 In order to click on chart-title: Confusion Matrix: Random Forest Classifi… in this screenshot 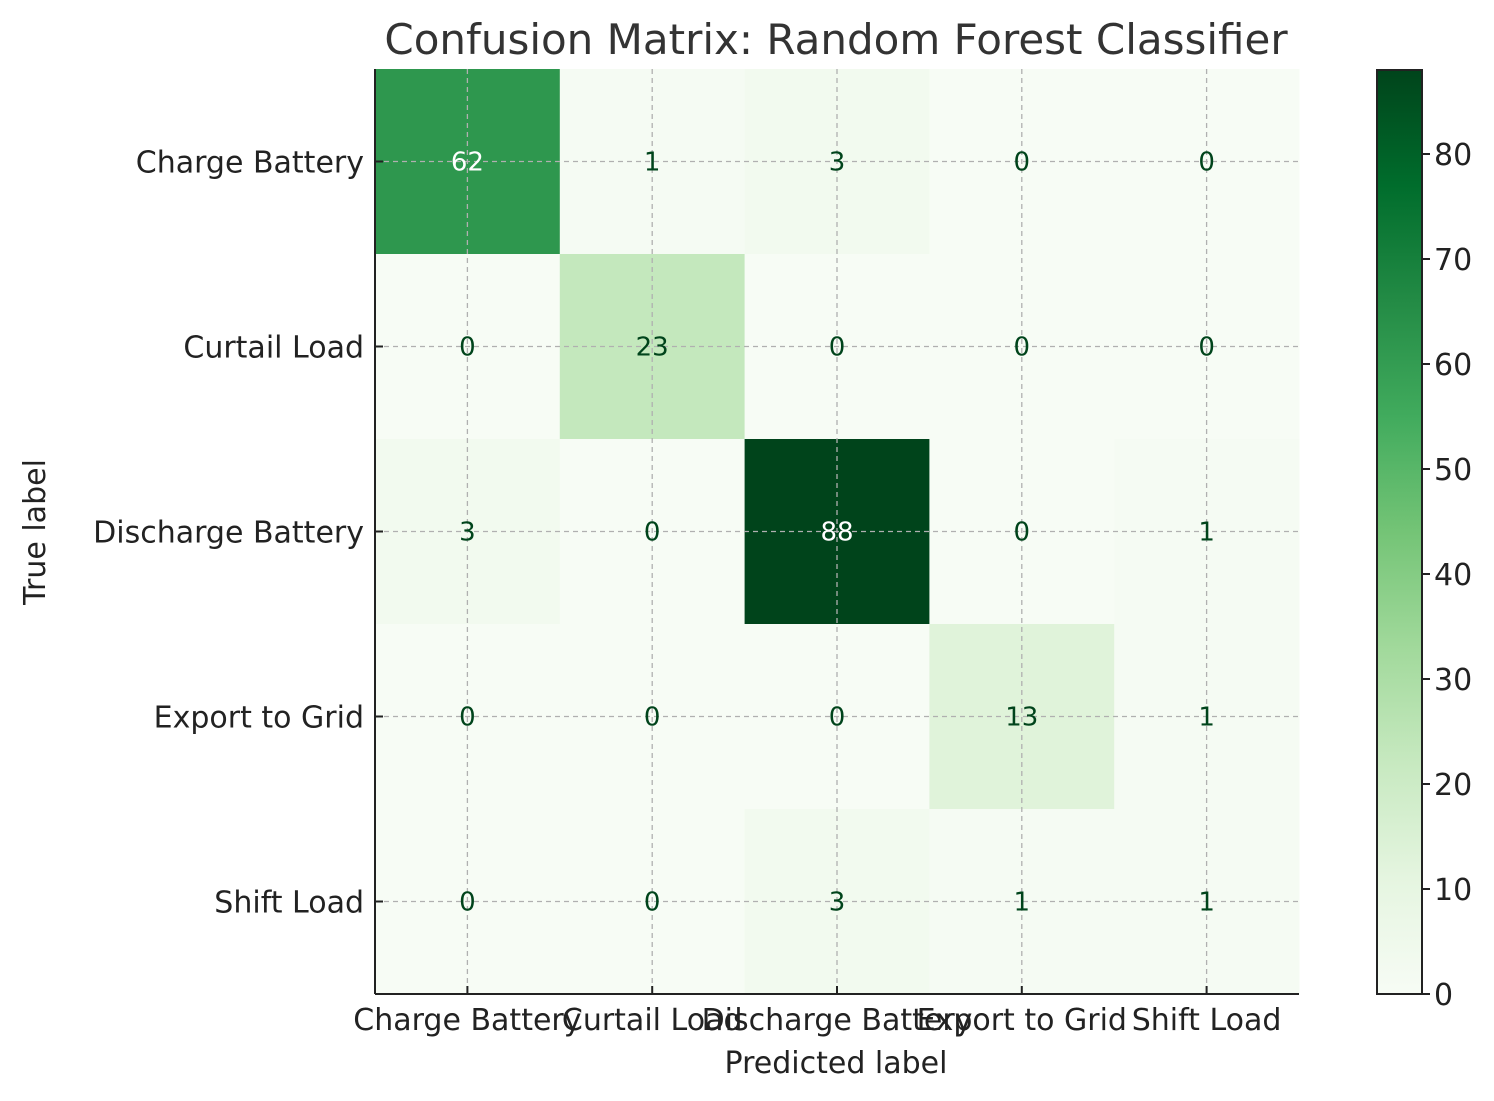, I will do `click(836, 39)`.